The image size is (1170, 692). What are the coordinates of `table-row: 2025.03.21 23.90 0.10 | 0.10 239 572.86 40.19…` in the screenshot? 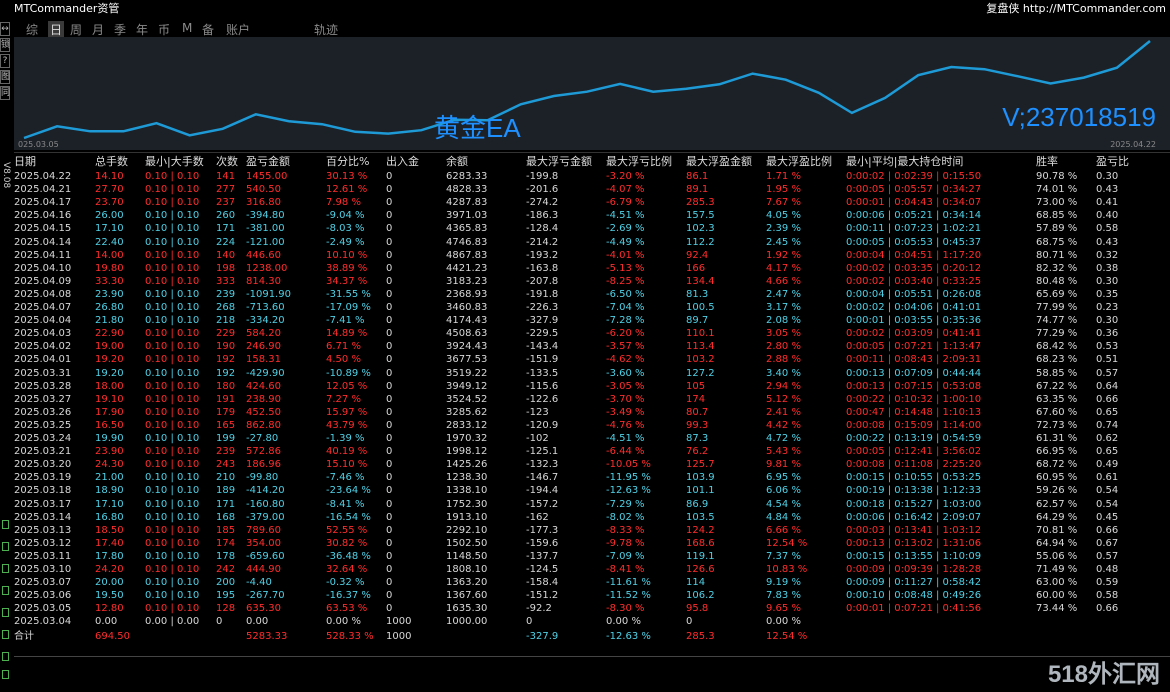 It's located at (585, 451).